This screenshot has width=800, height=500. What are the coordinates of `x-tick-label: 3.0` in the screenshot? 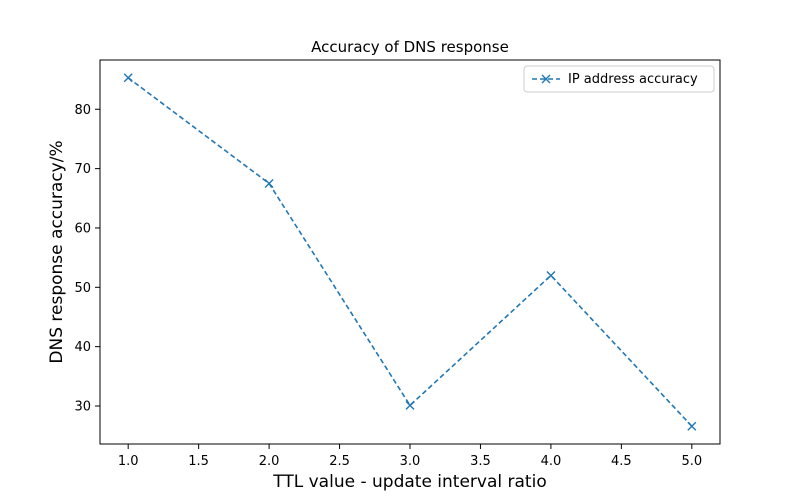 It's located at (410, 461).